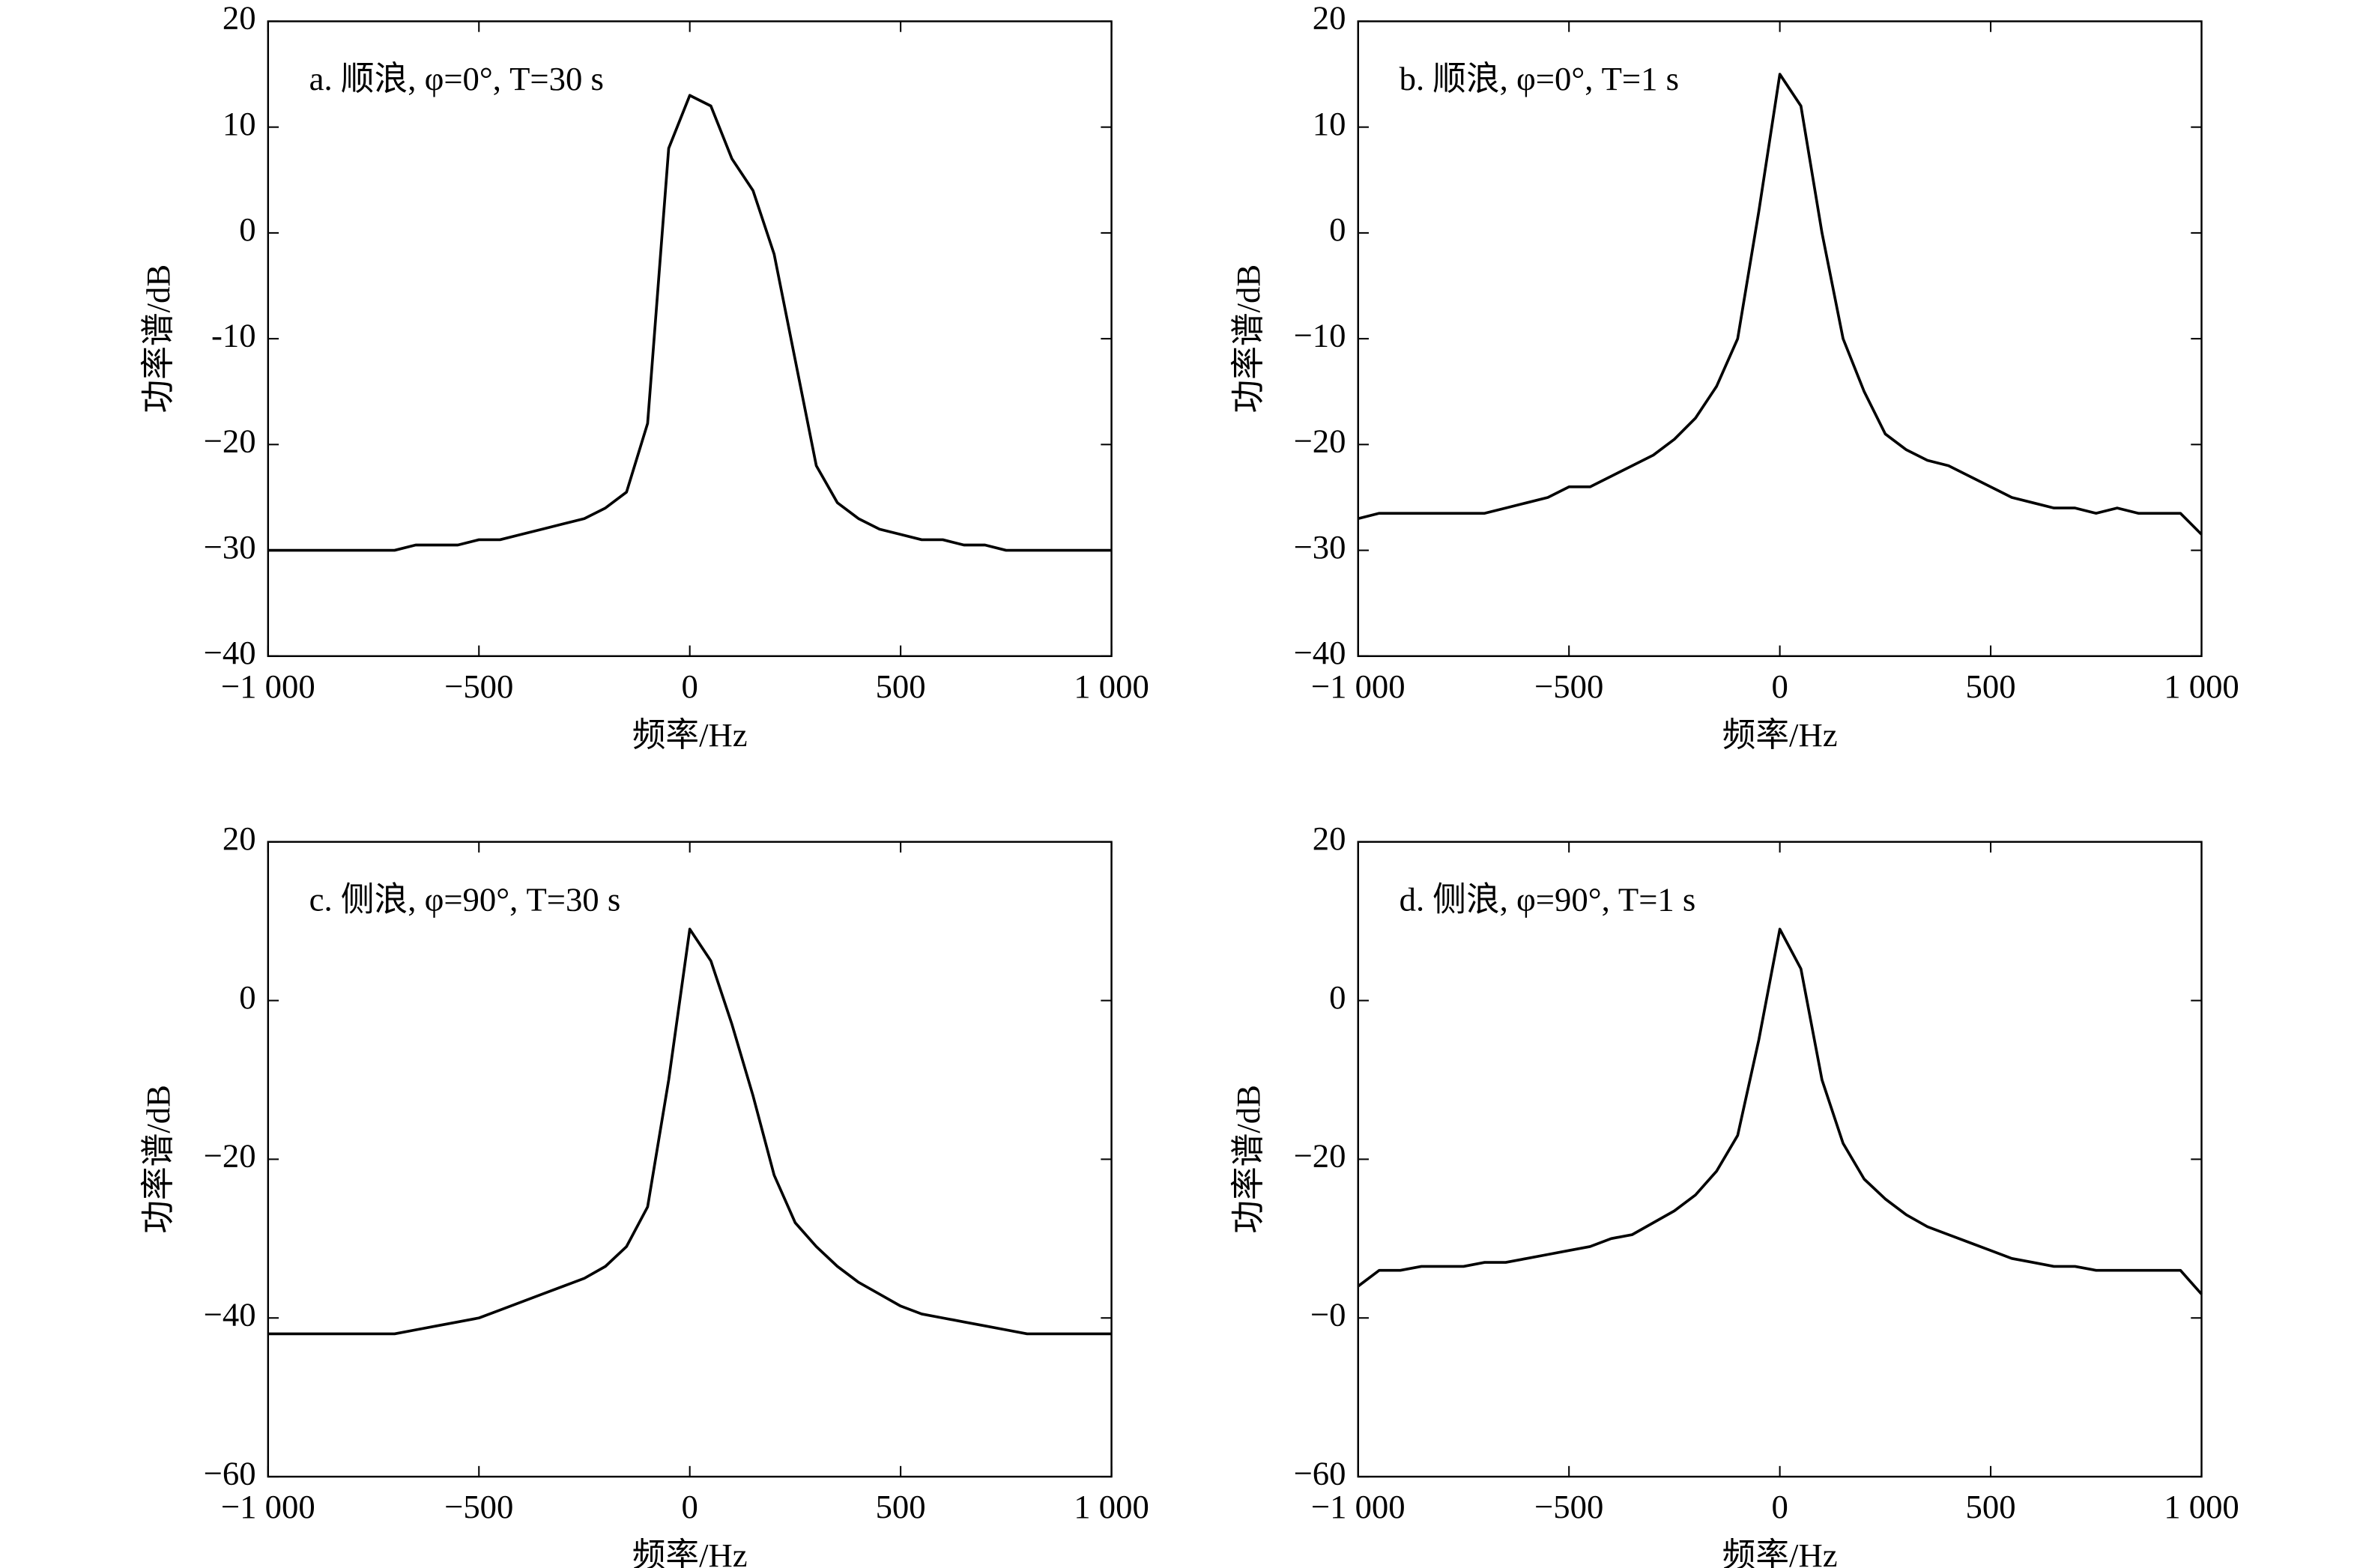  Describe the element at coordinates (1539, 78) in the screenshot. I see `annotation: b. 顺浪, φ=0°, T=1 s` at that location.